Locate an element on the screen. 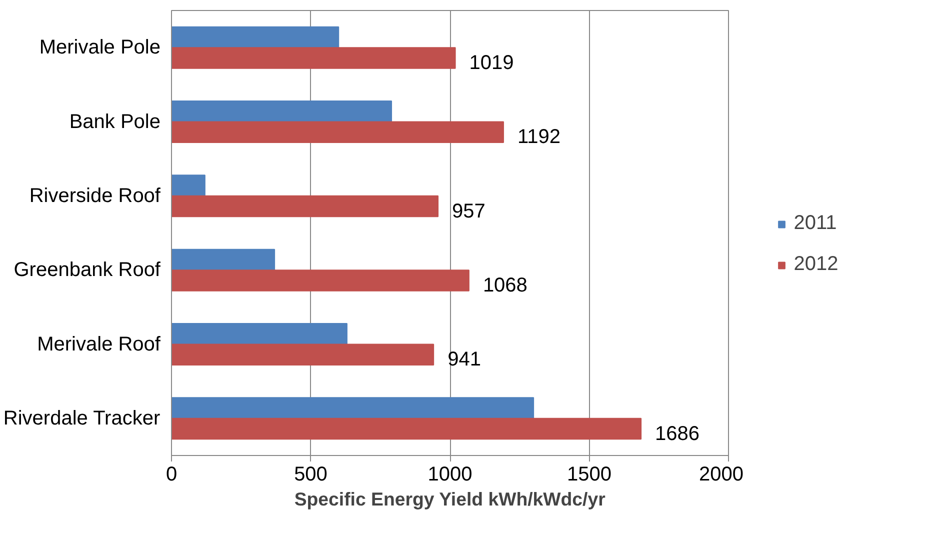 The image size is (928, 544). x-tick-label: 500 is located at coordinates (311, 475).